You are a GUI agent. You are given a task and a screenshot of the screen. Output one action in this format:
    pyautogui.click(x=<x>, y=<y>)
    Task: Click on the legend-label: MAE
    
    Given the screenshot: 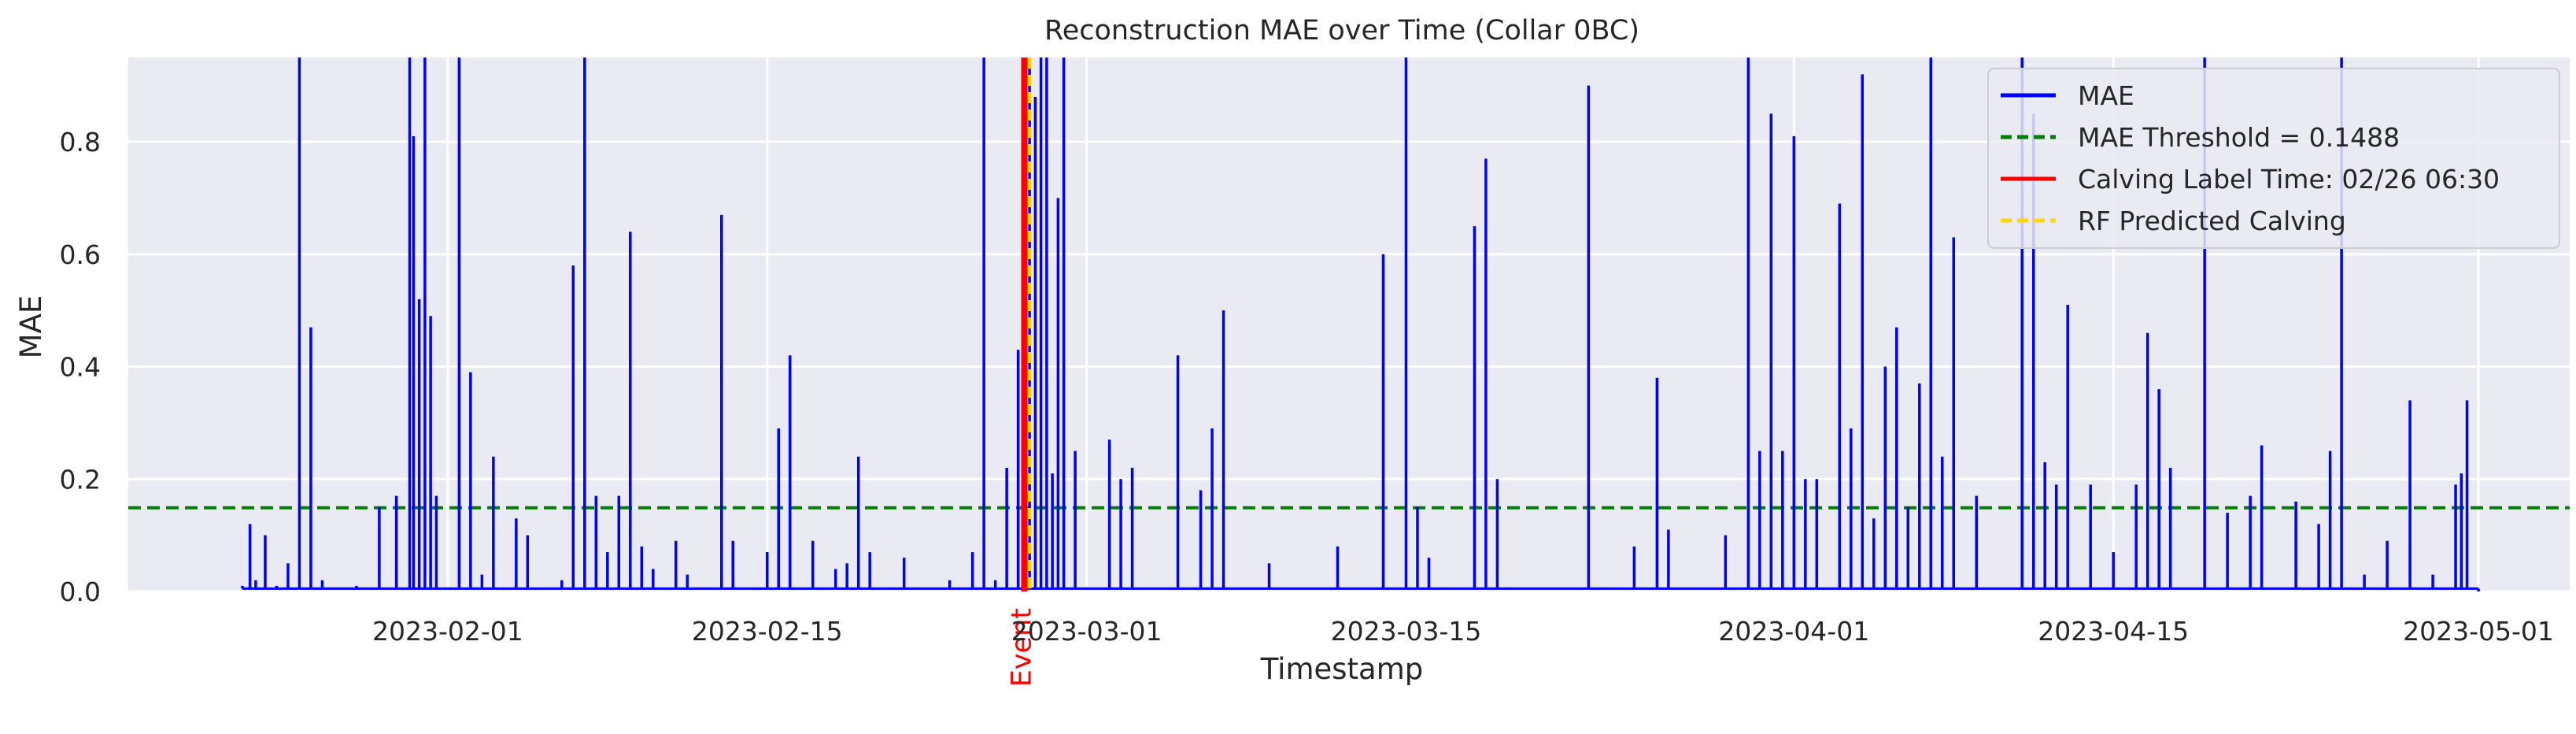 What is the action you would take?
    pyautogui.click(x=2106, y=96)
    